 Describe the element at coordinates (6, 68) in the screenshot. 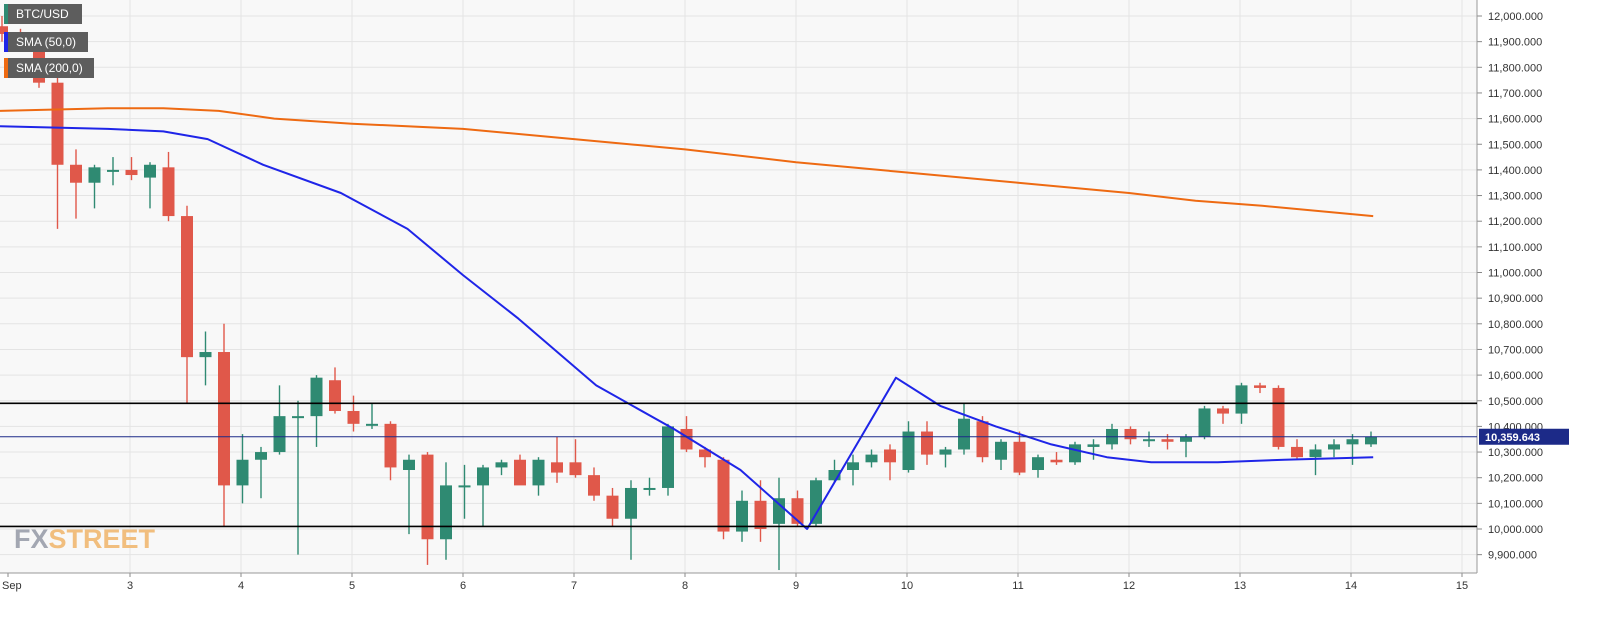

I see `legend-sma200-swatch` at that location.